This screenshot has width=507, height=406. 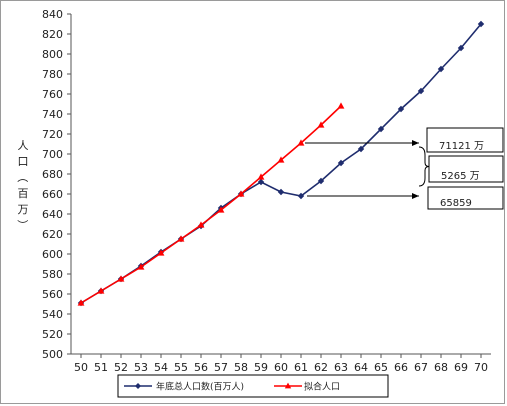 I want to click on y-tick-label: 700, so click(x=52, y=154).